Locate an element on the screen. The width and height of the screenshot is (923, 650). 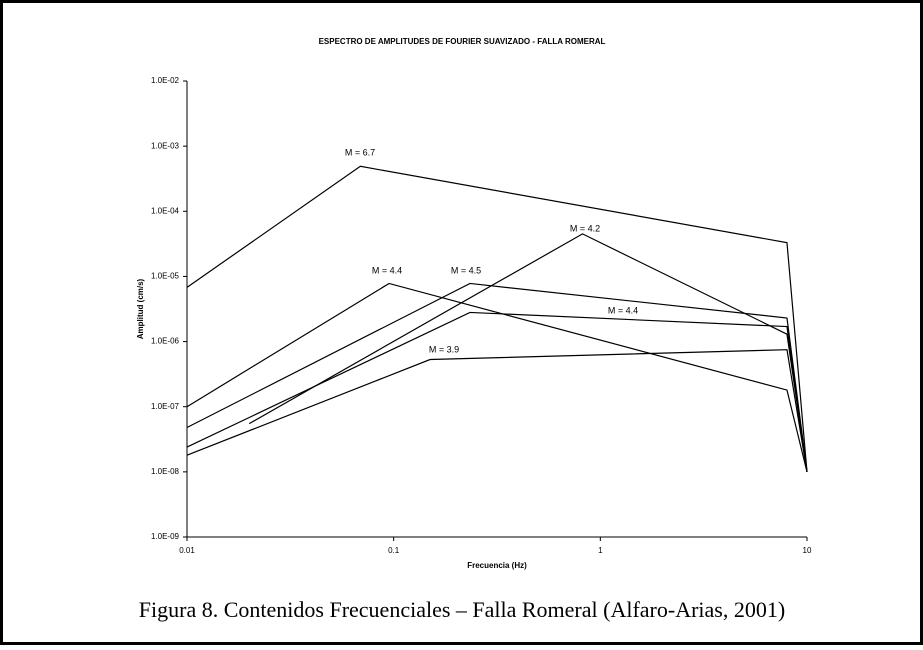
y-tick-label: 1.0E-09 is located at coordinates (165, 536).